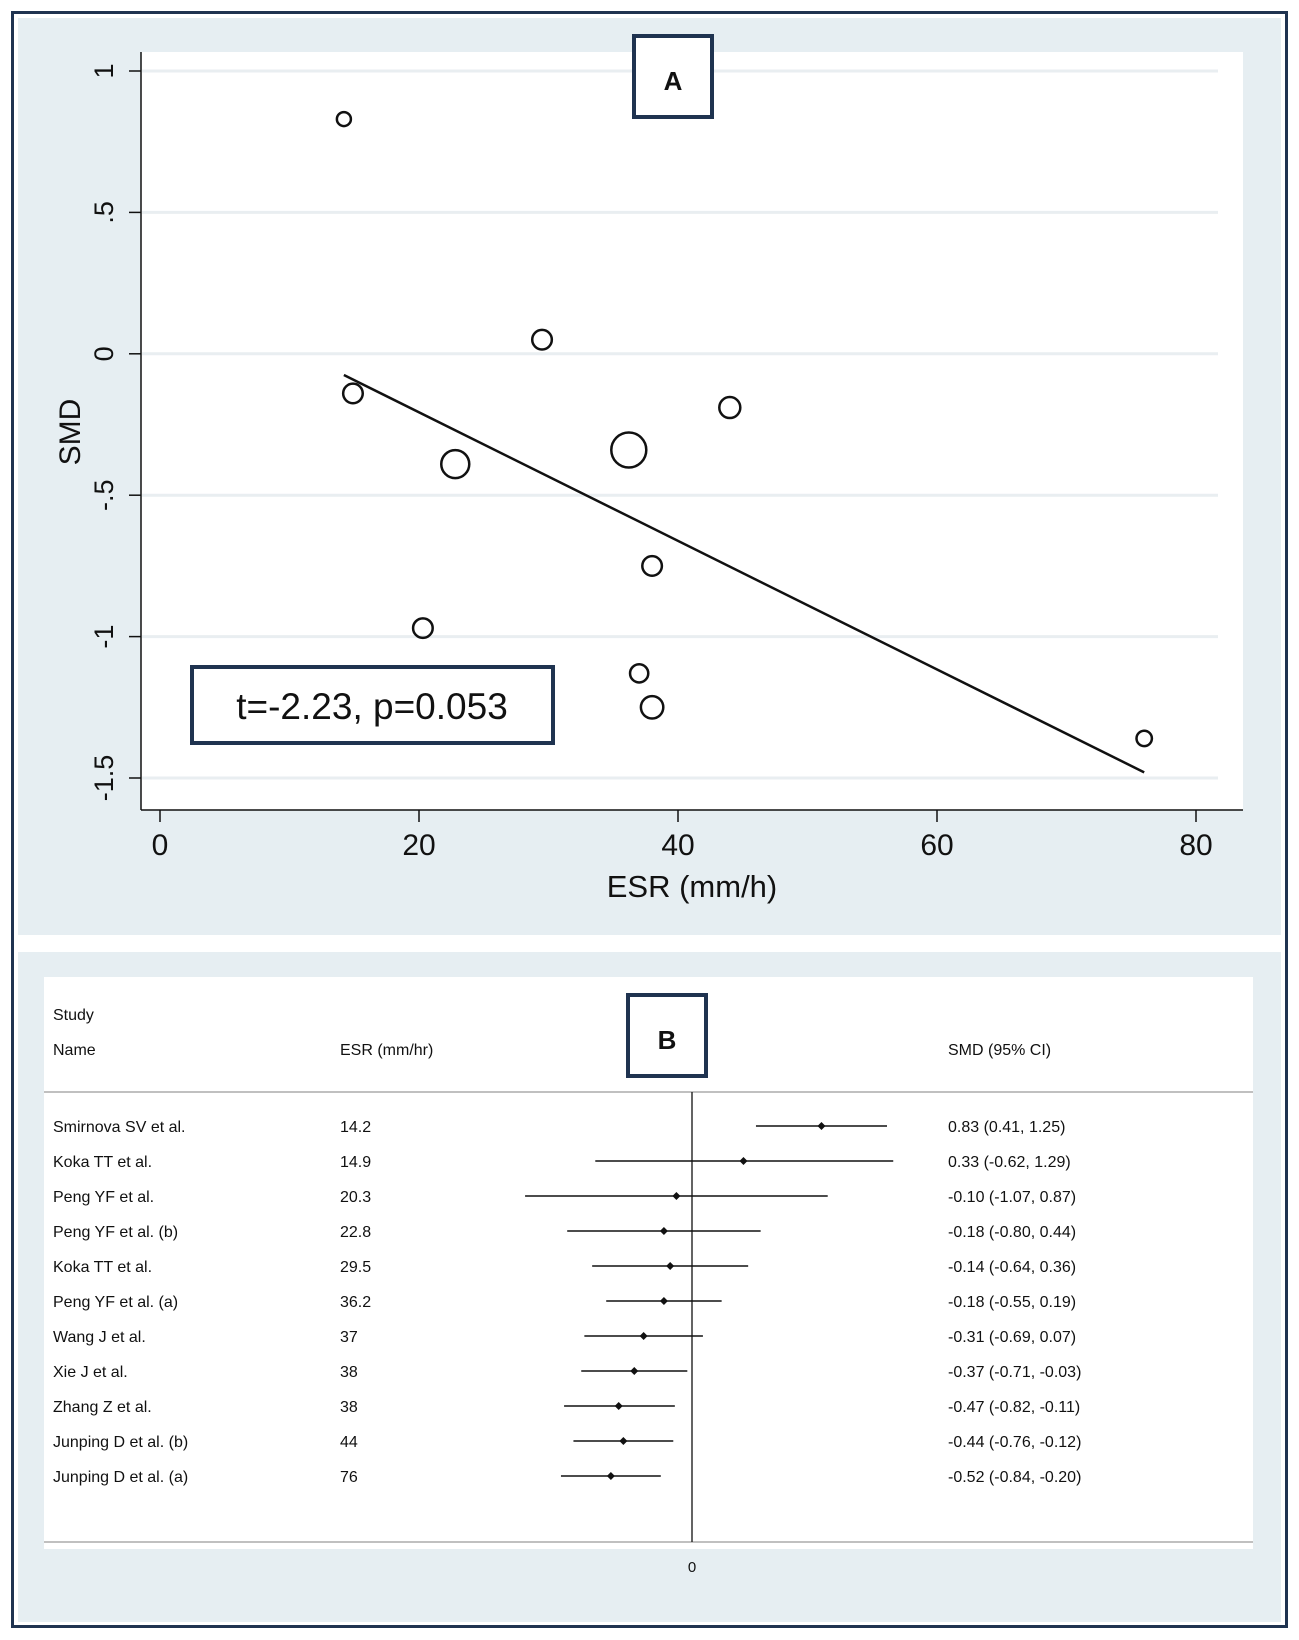 Image resolution: width=1299 pixels, height=1640 pixels. What do you see at coordinates (102, 1407) in the screenshot?
I see `study-name: Zhang Z et al.` at bounding box center [102, 1407].